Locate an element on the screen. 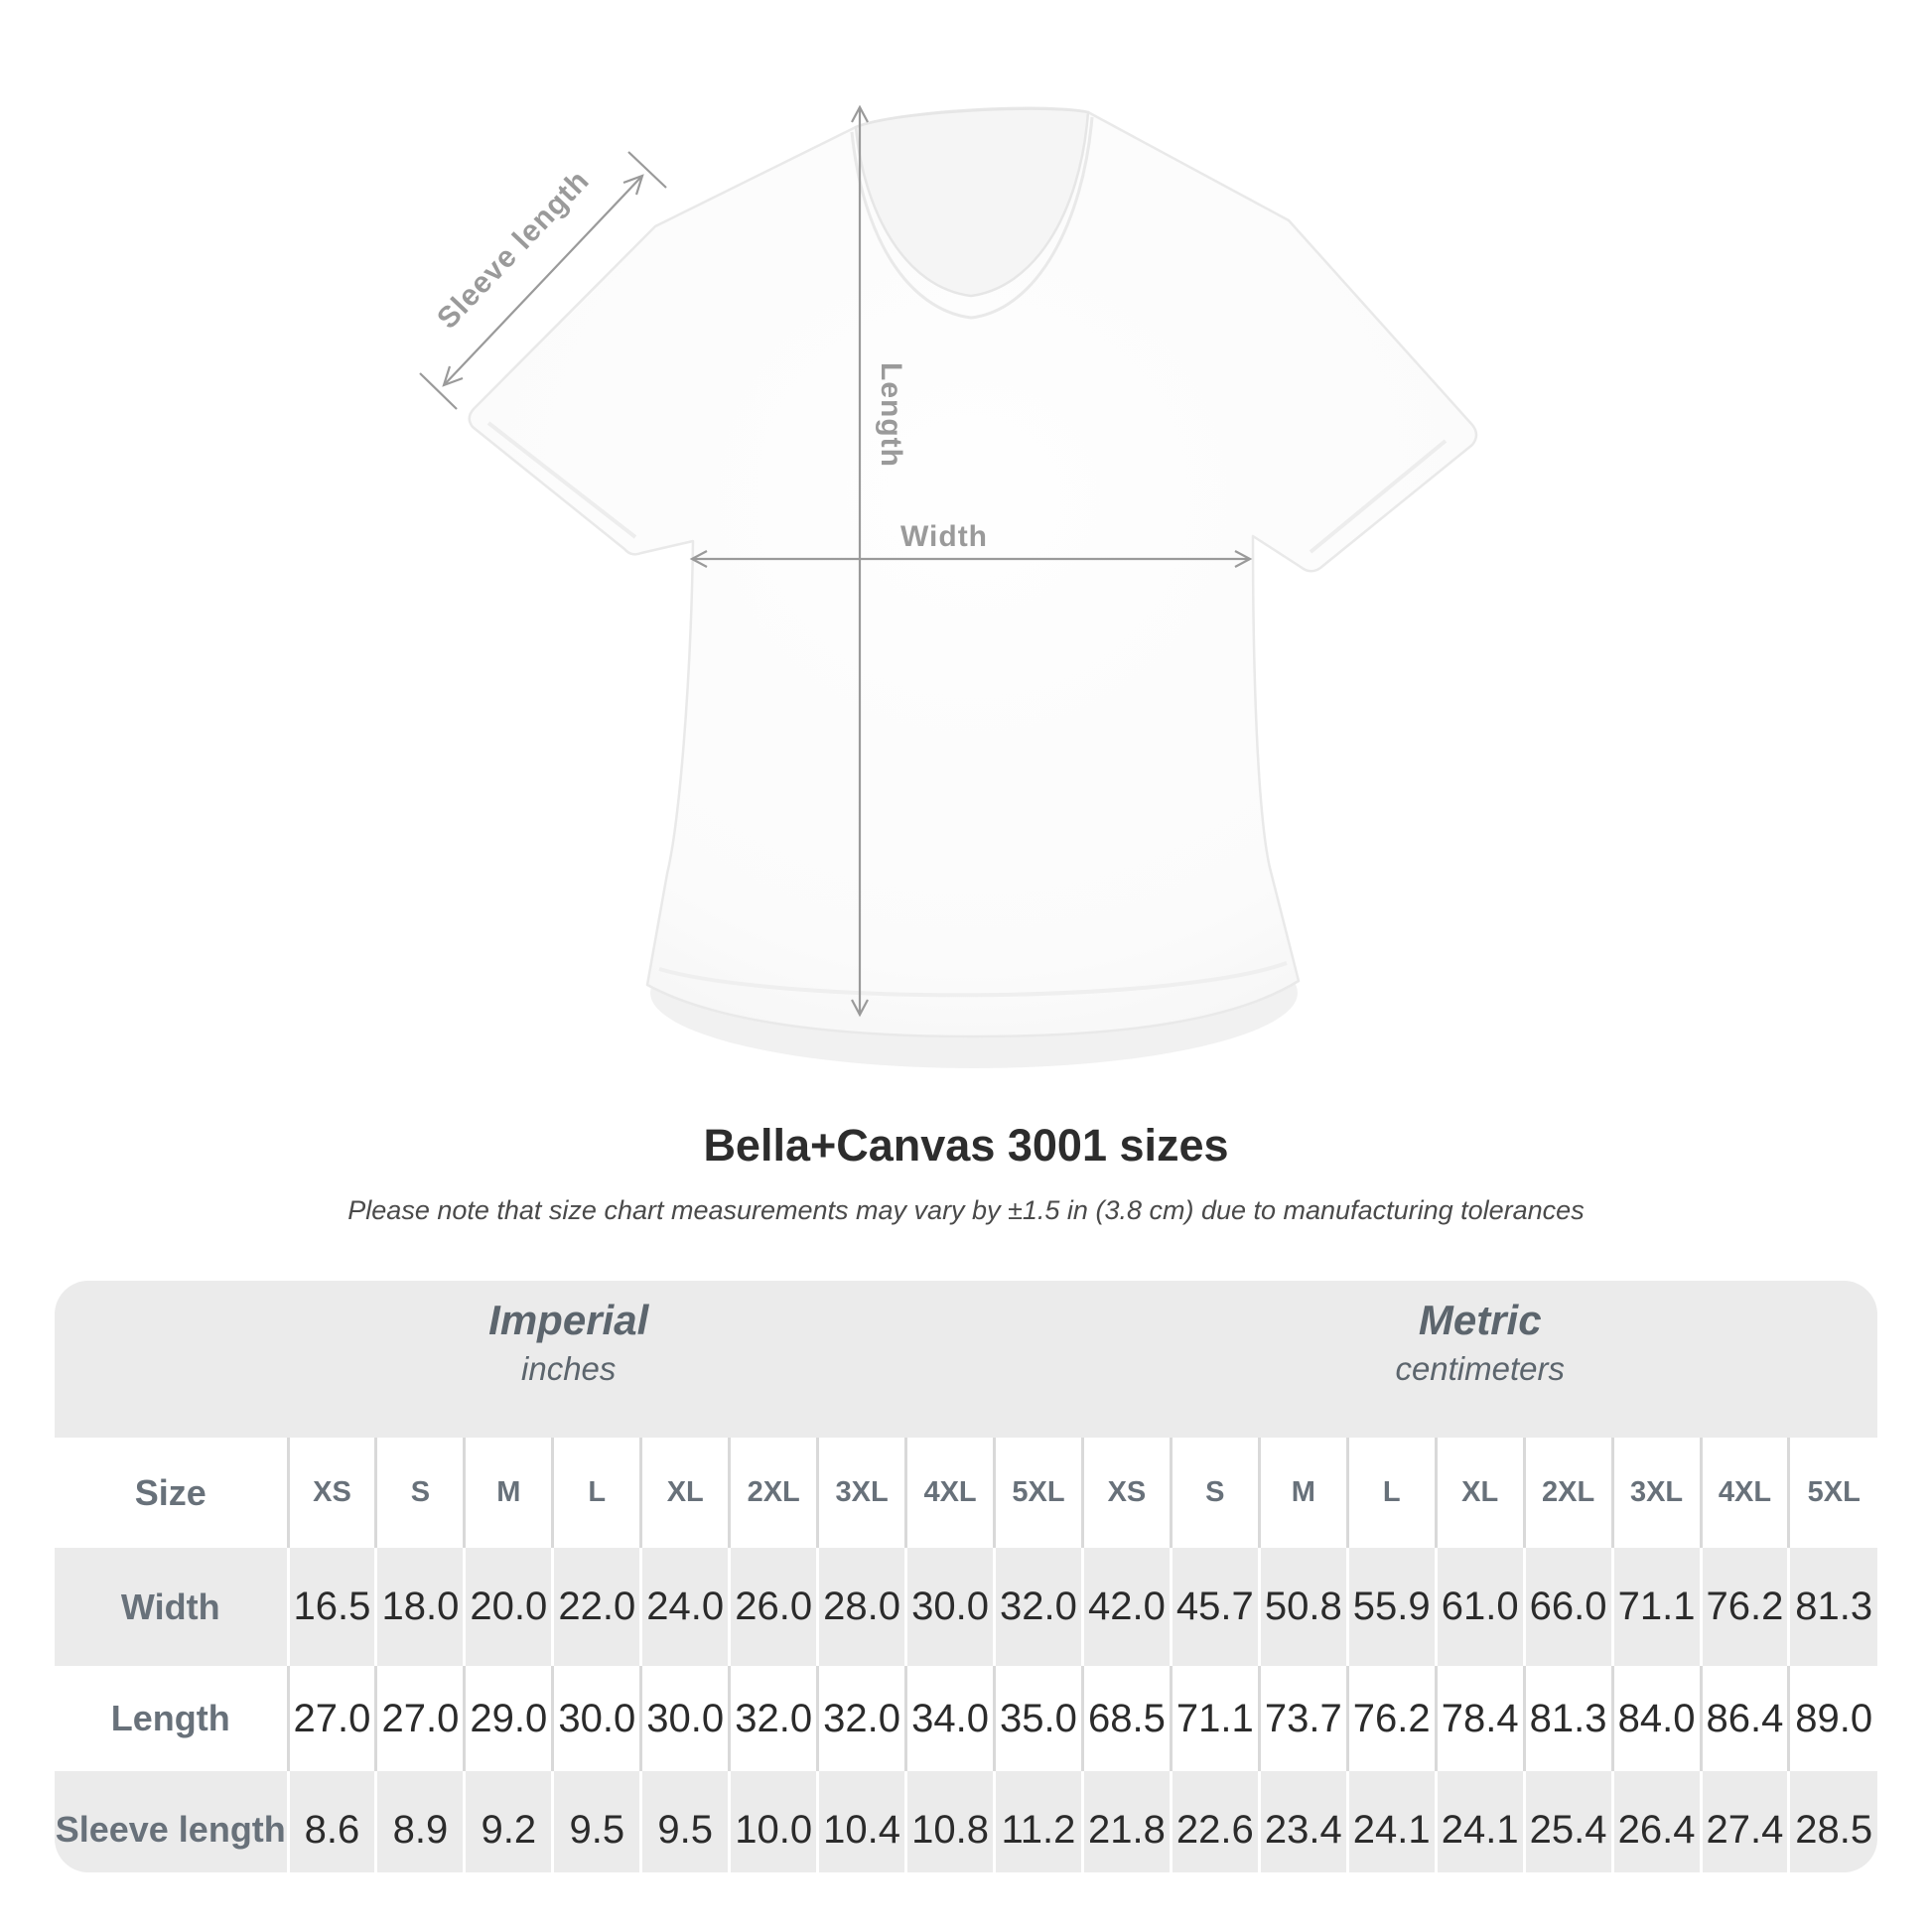 Image resolution: width=1932 pixels, height=1932 pixels. unit-group-title: Imperial is located at coordinates (569, 1320).